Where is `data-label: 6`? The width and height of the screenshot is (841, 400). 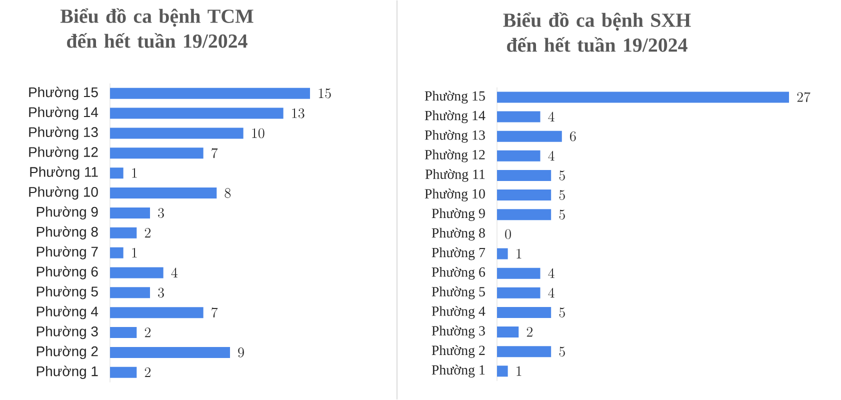 data-label: 6 is located at coordinates (573, 137).